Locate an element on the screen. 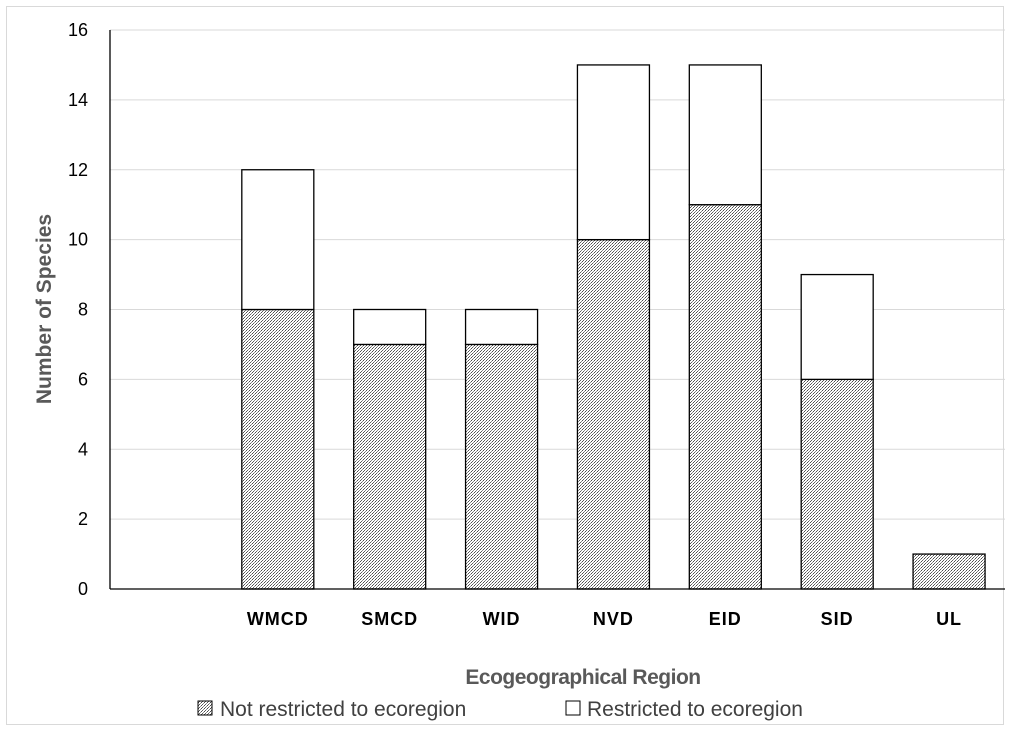 This screenshot has width=1010, height=731. y-tick-label: 0 is located at coordinates (83, 589).